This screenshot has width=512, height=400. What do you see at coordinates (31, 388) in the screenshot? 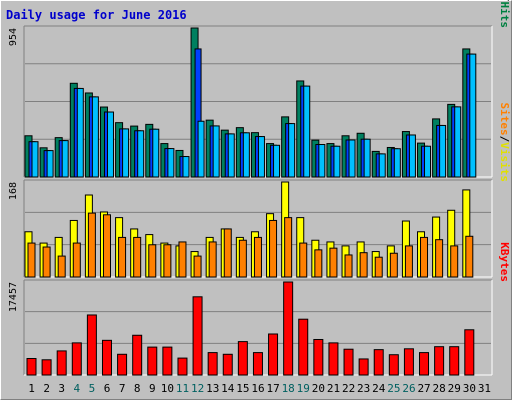
I see `x-tick-label: 1` at bounding box center [31, 388].